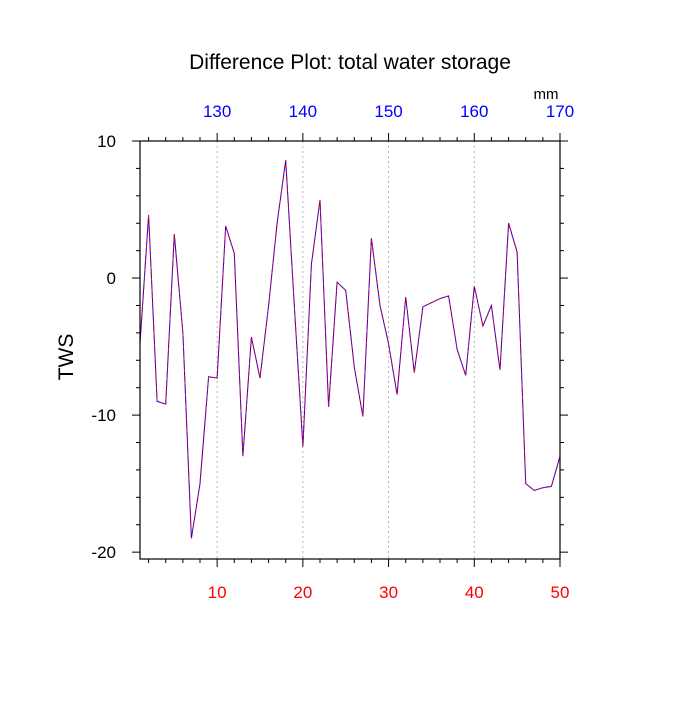 This screenshot has width=700, height=705. What do you see at coordinates (474, 592) in the screenshot?
I see `bottom-tick-label-40: 40` at bounding box center [474, 592].